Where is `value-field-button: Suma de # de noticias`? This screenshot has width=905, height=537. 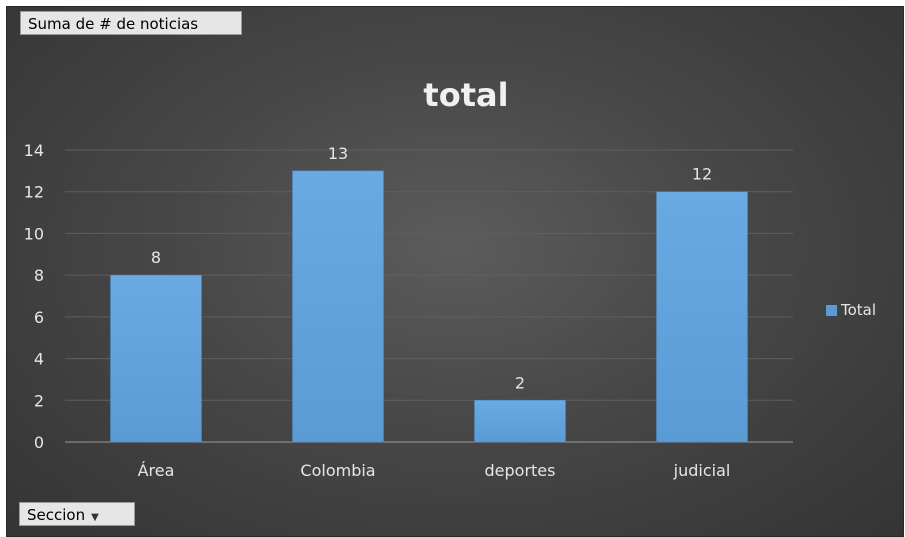 value-field-button: Suma de # de noticias is located at coordinates (131, 23).